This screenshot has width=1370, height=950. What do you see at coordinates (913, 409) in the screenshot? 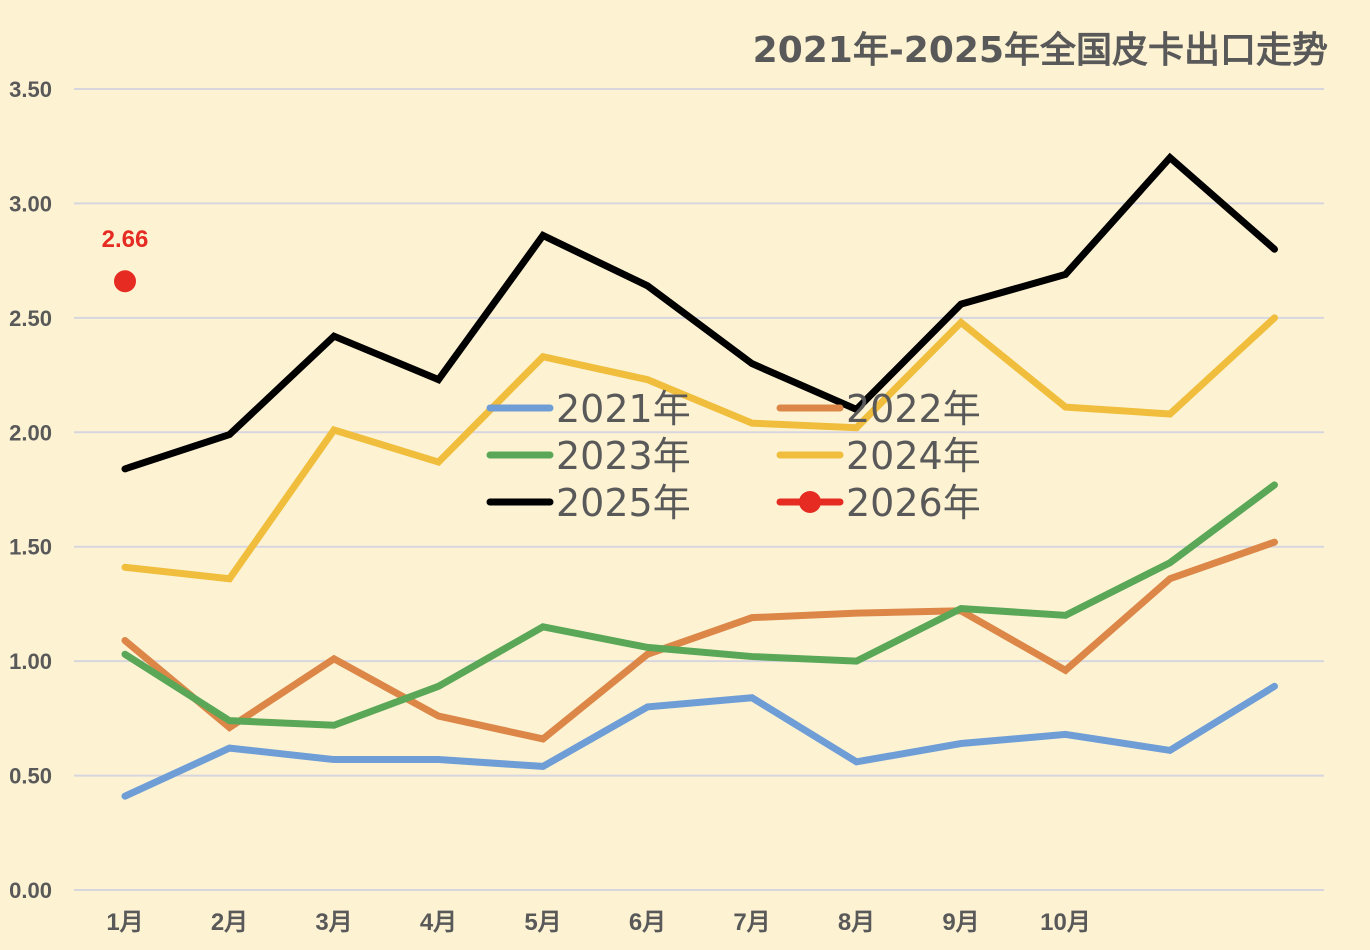
I see `legend-label: 2022年` at bounding box center [913, 409].